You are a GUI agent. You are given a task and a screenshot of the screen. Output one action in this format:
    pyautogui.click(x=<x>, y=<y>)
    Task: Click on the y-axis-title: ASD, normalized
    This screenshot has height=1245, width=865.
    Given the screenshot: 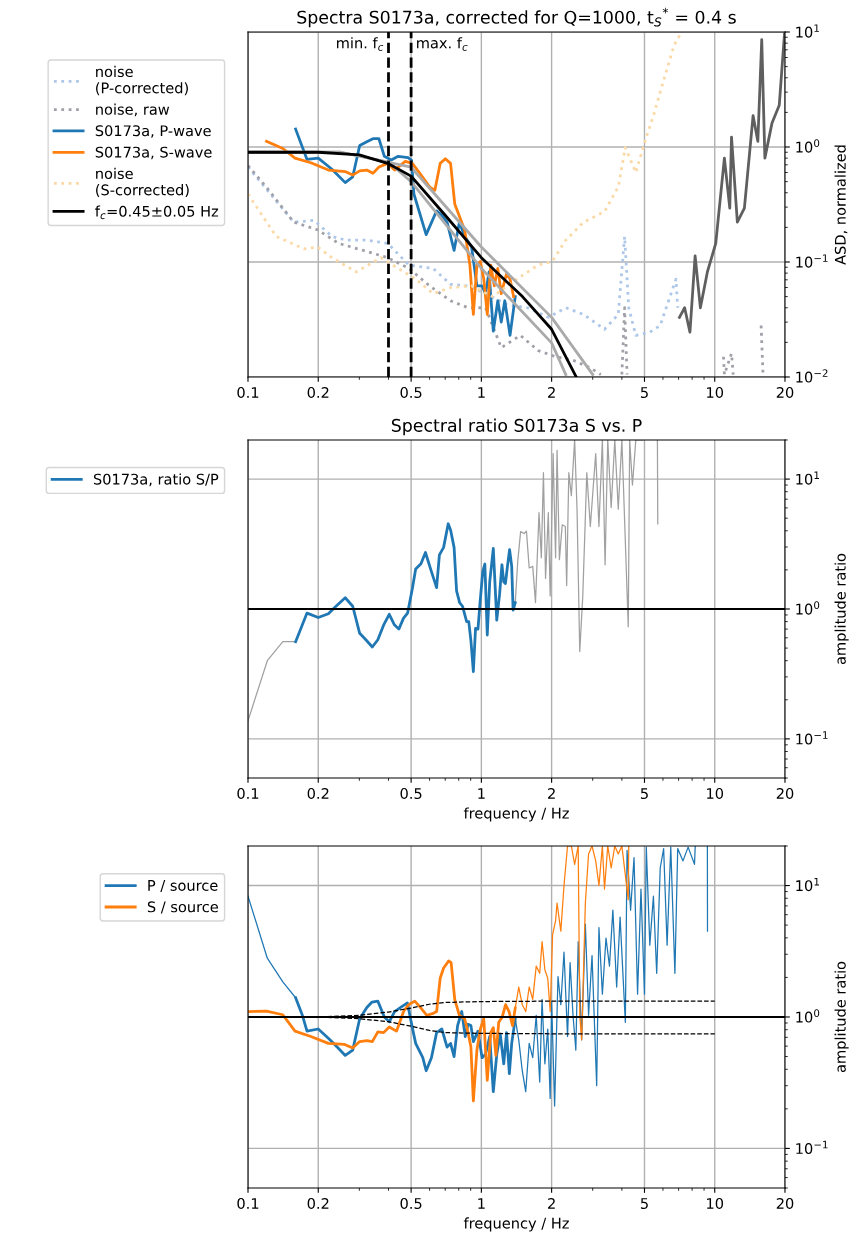 What is the action you would take?
    pyautogui.click(x=841, y=205)
    